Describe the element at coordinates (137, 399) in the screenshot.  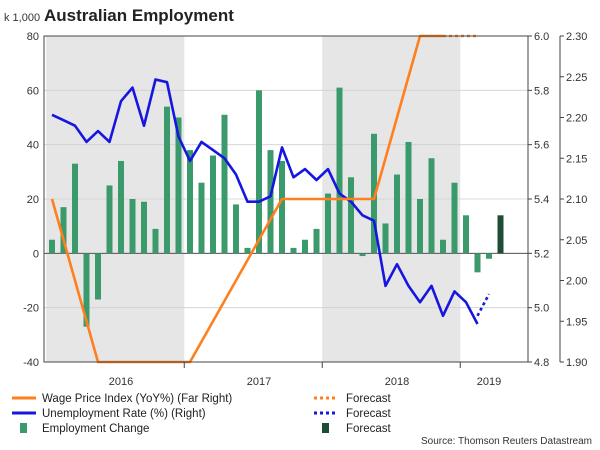
I see `legend-wage-label: Wage Price Index (YoY%) (Far Right)` at that location.